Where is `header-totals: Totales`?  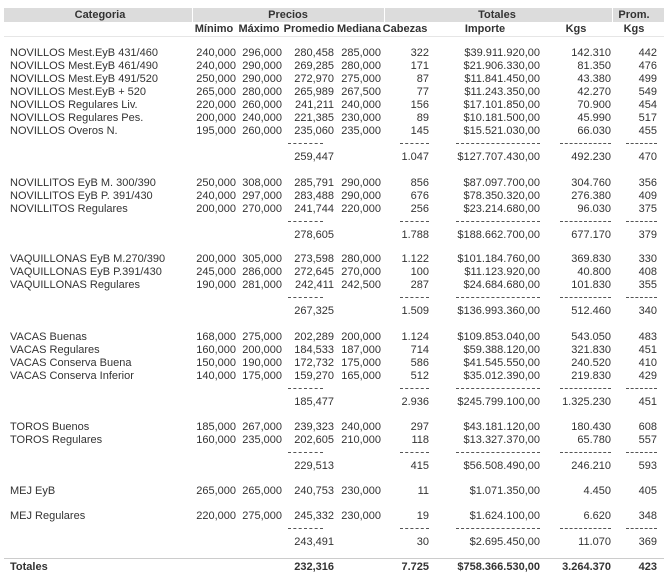 header-totals: Totales is located at coordinates (497, 15).